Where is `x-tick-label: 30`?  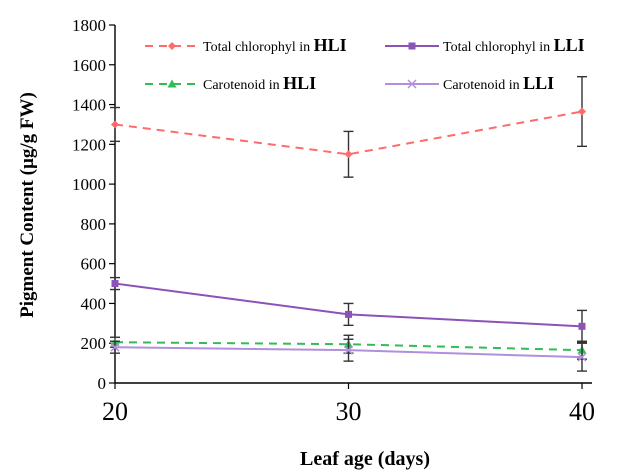
x-tick-label: 30 is located at coordinates (349, 411).